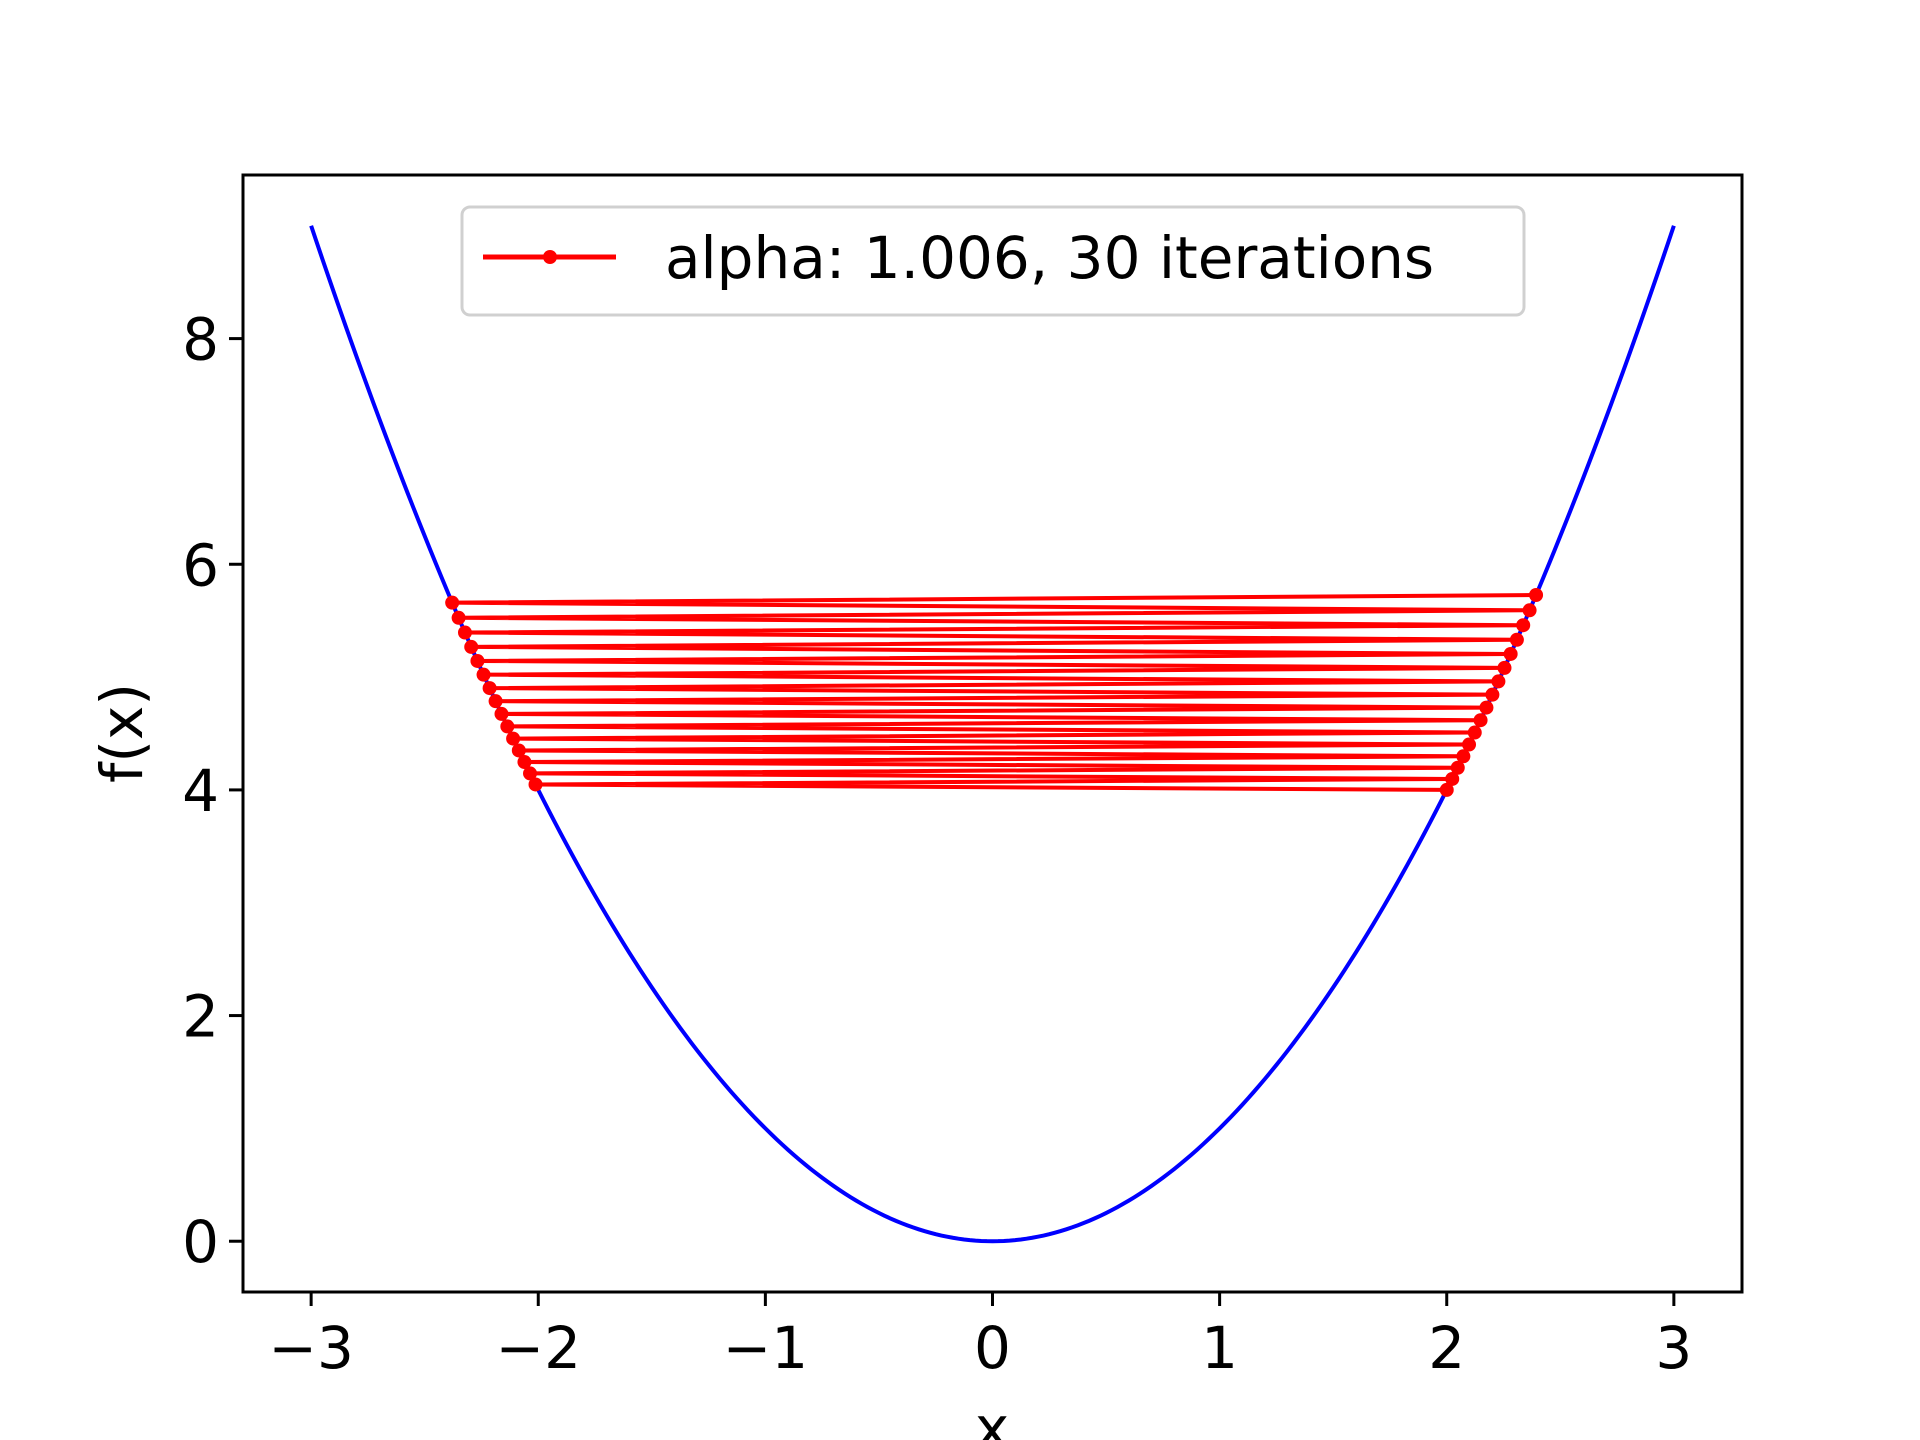 Image resolution: width=1920 pixels, height=1440 pixels. I want to click on y-tick-label: 2, so click(200, 1017).